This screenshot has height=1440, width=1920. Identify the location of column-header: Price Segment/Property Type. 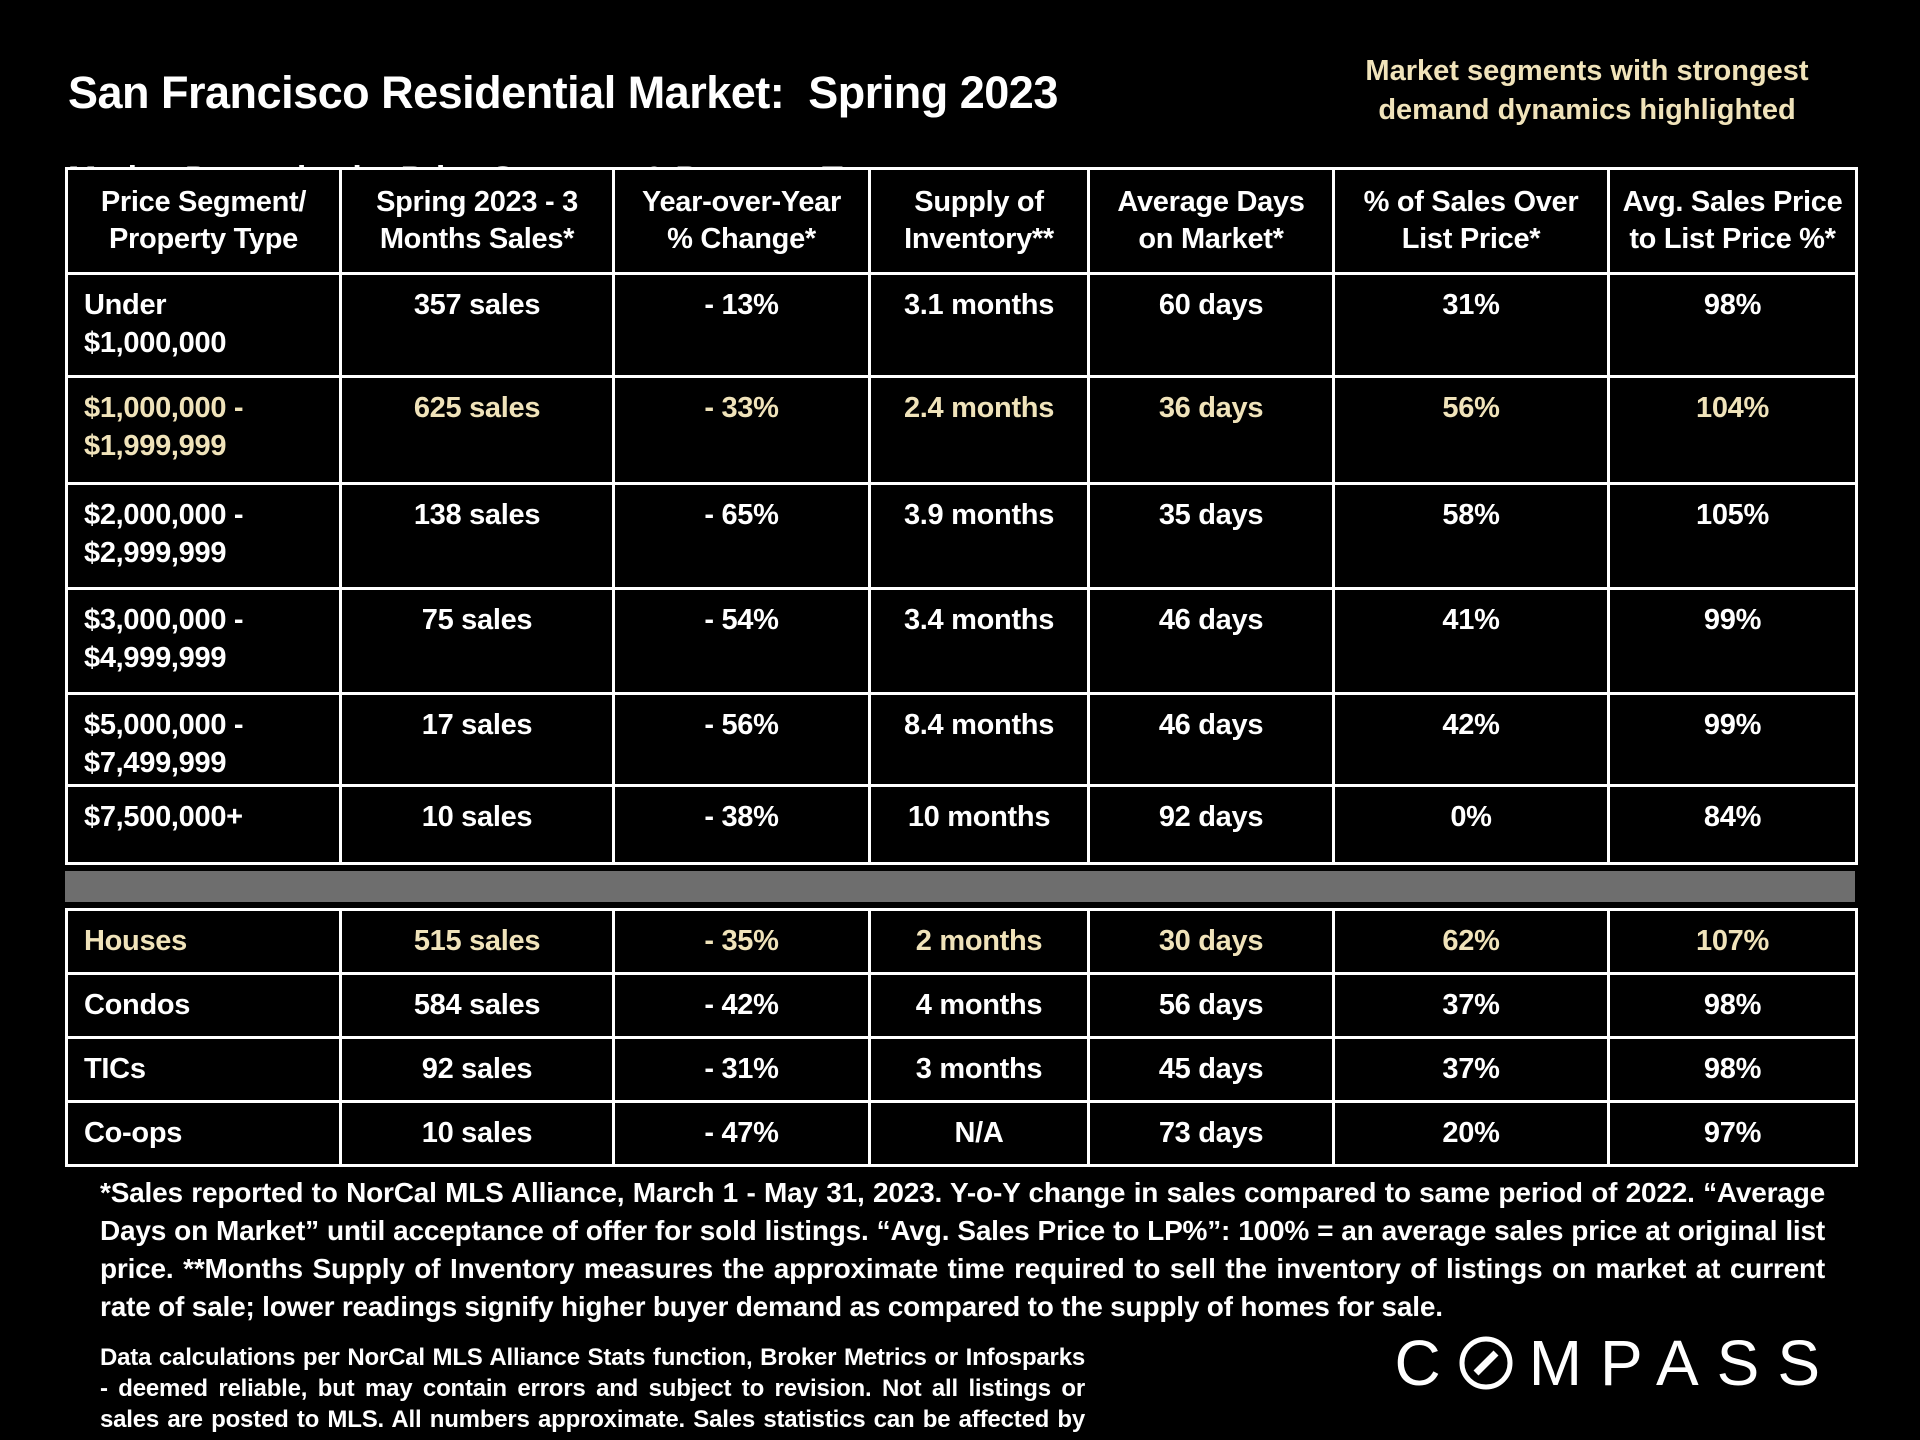
(203, 221).